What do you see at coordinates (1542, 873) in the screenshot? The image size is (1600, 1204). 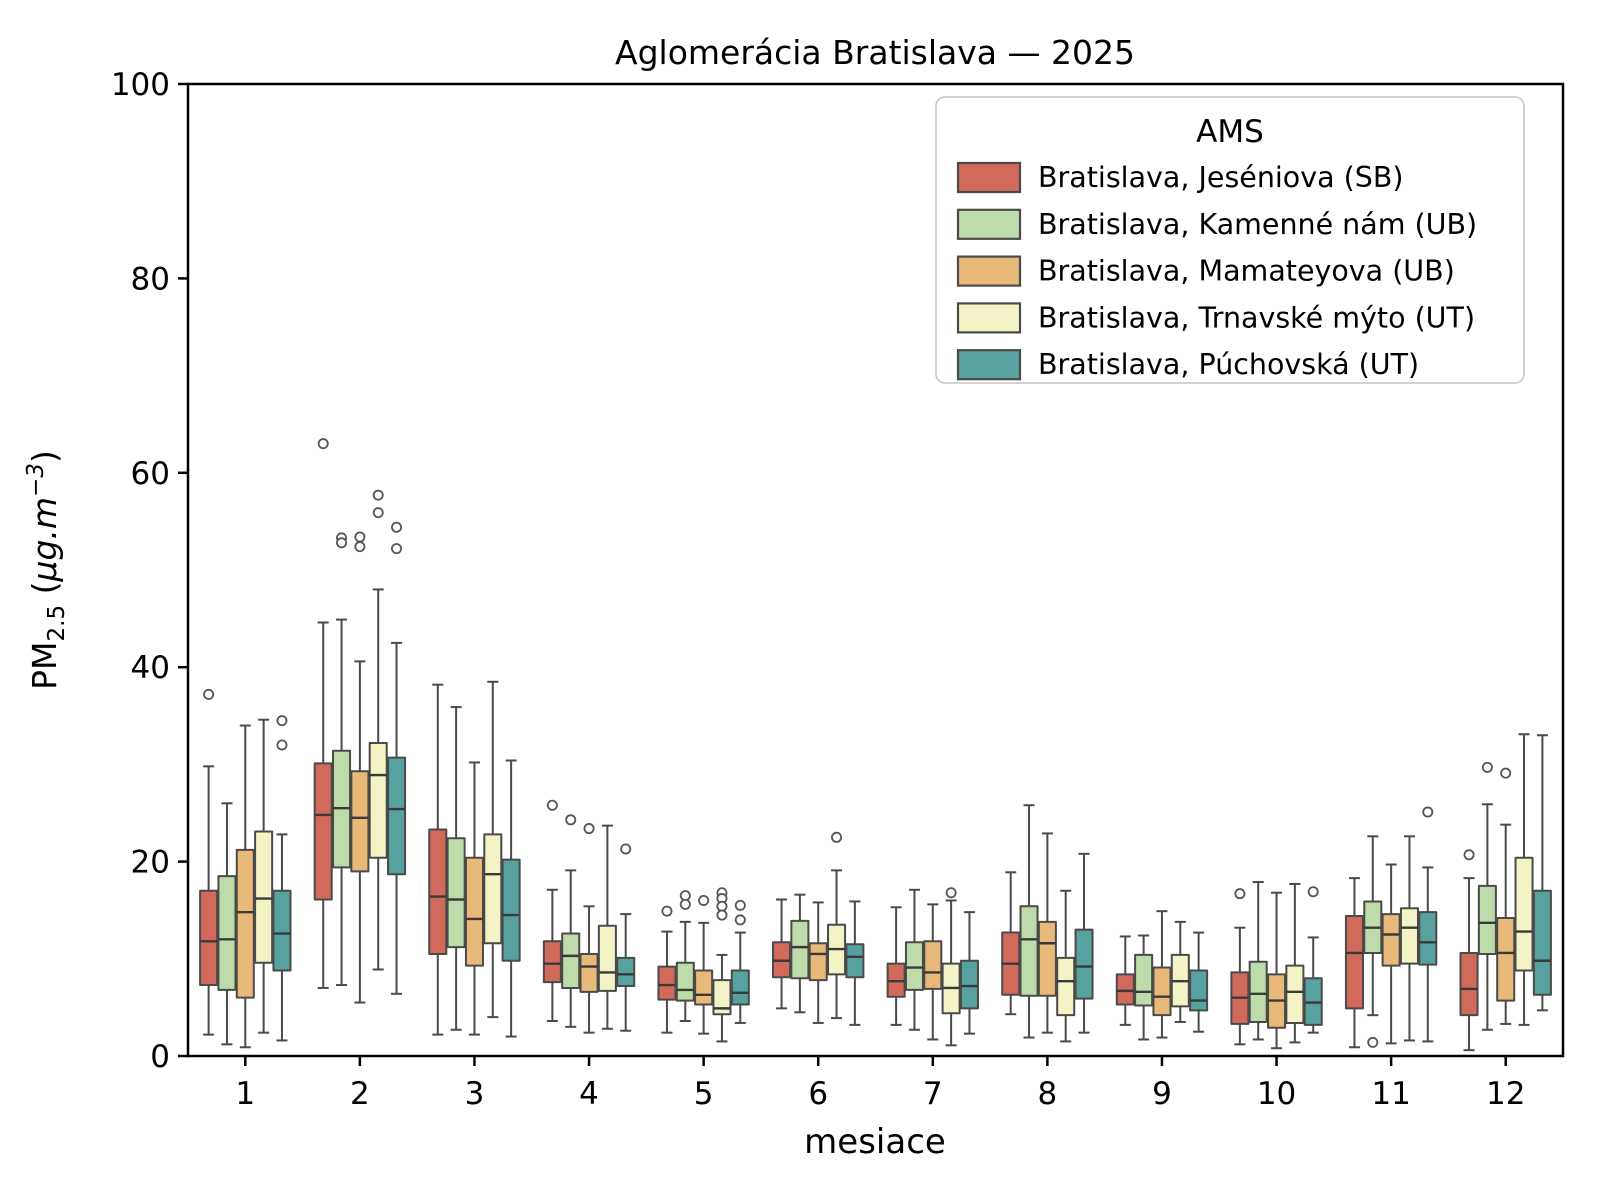 I see `box-puchovska-m12` at bounding box center [1542, 873].